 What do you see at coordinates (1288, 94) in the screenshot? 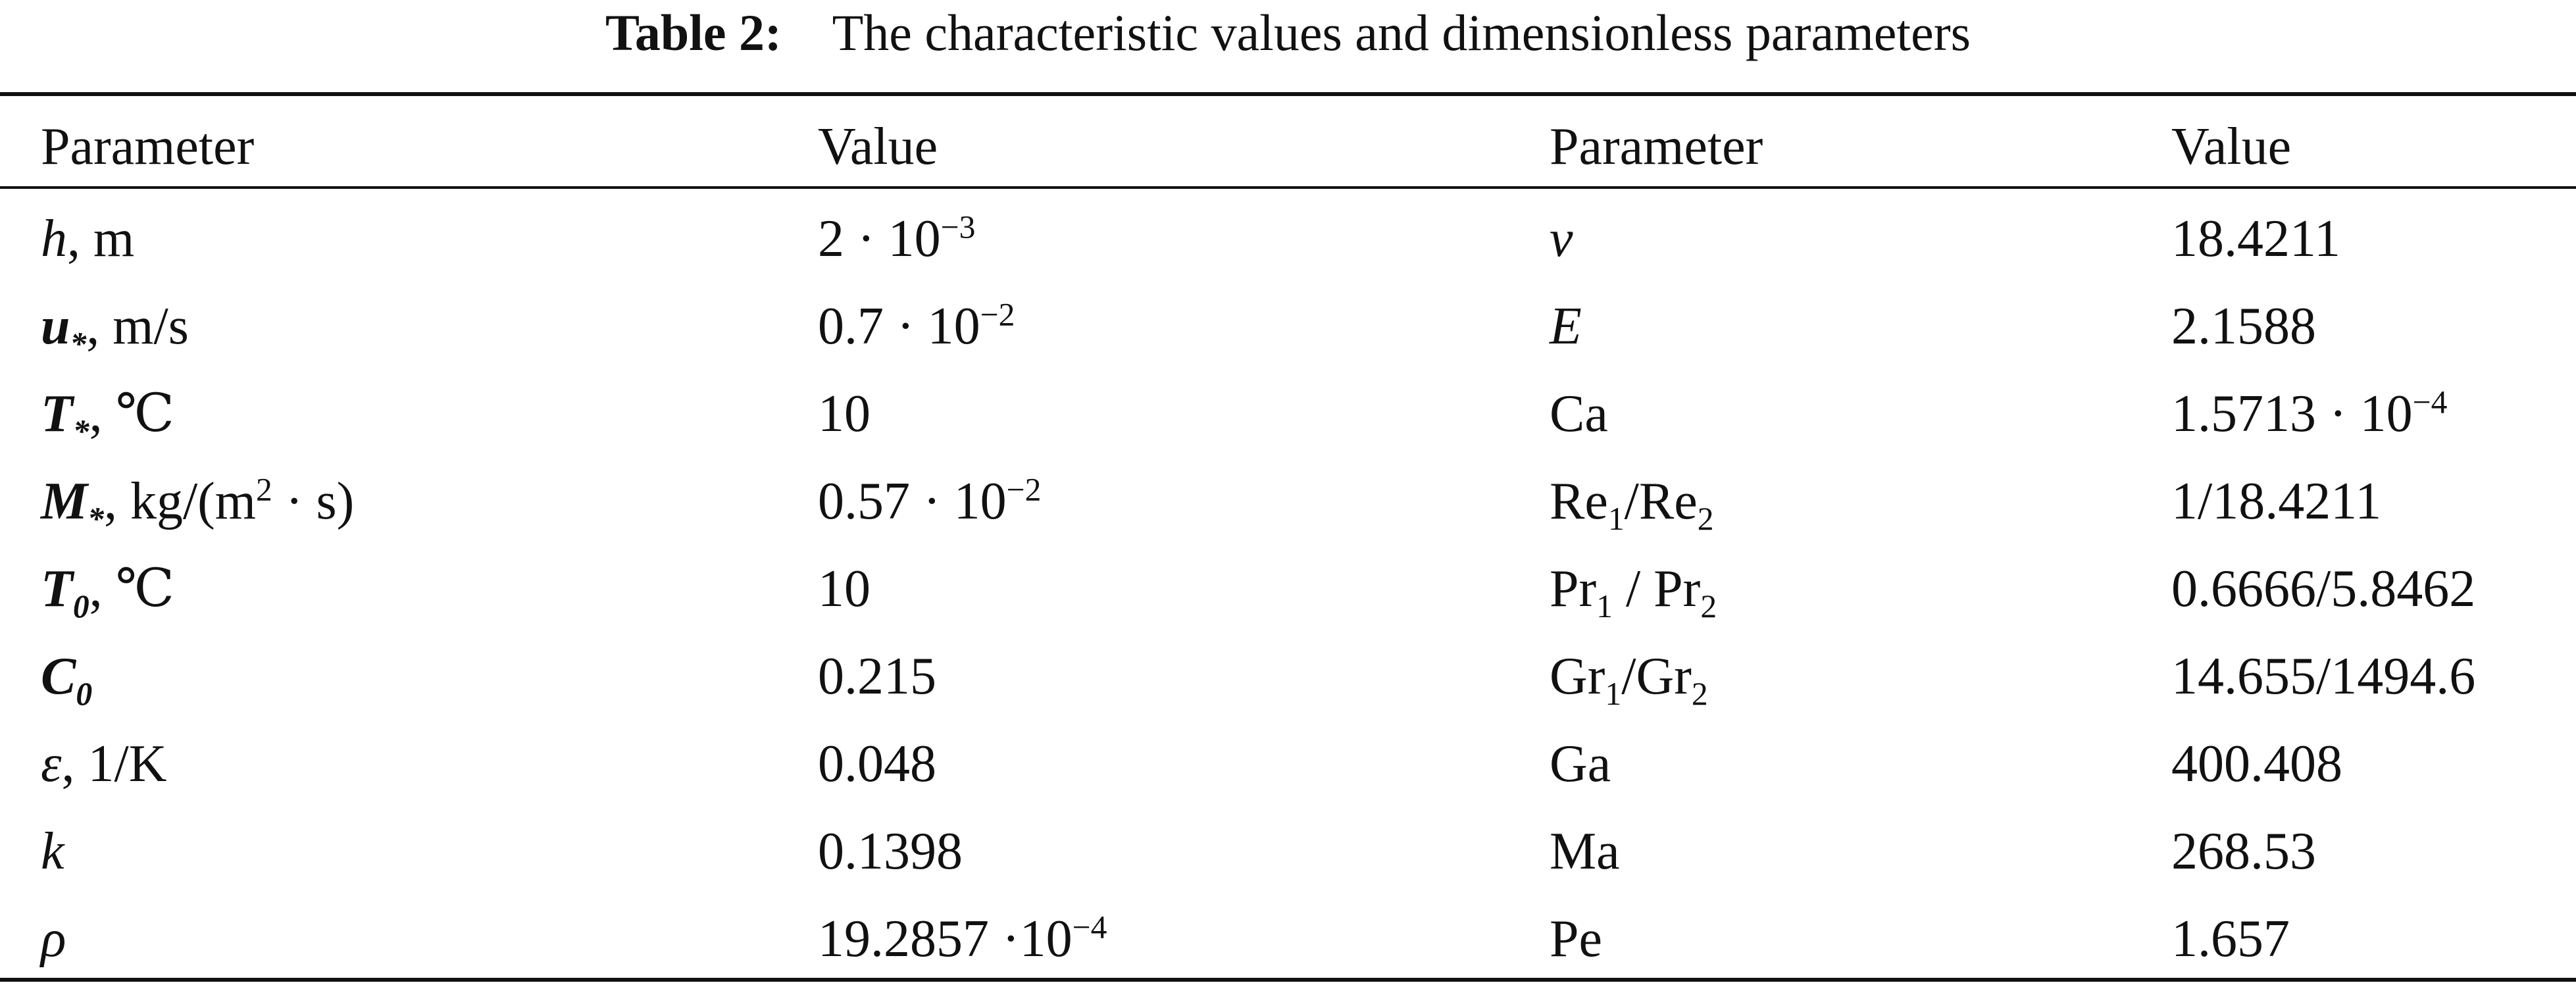
I see `table-top-rule` at bounding box center [1288, 94].